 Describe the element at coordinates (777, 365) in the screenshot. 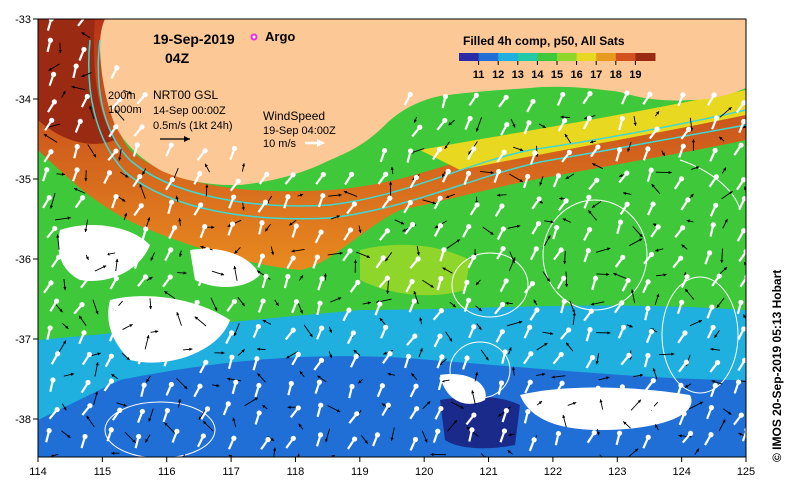

I see `credit-text: © IMOS 20-Sep-2019 05:13 Hobart` at that location.